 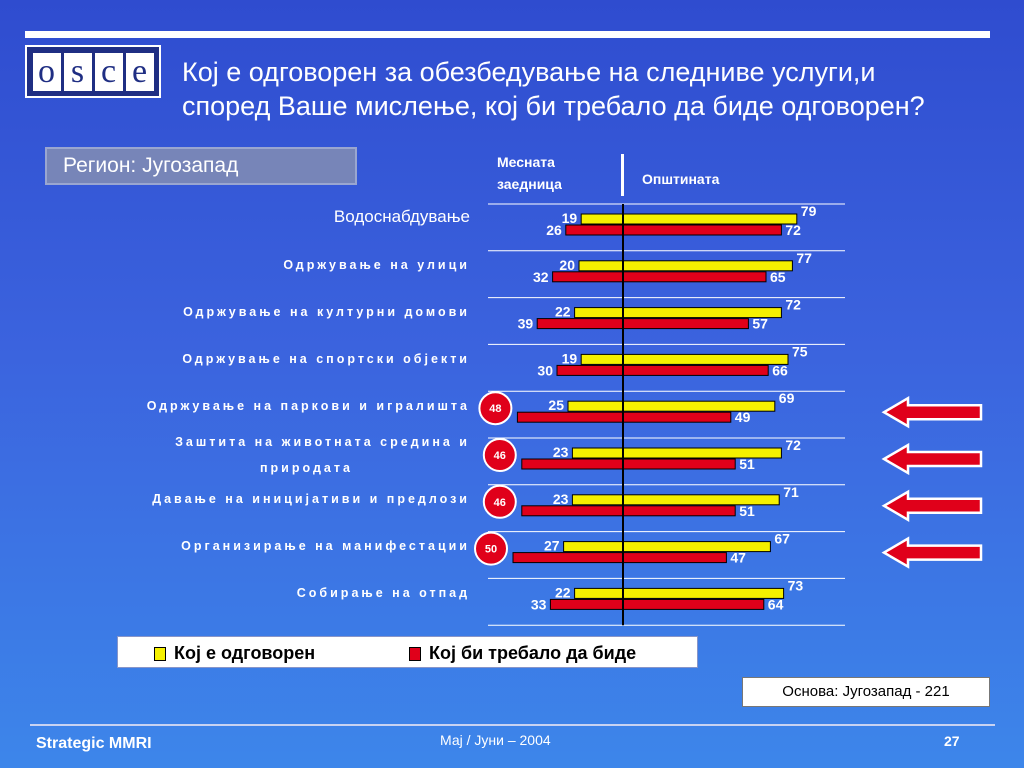 What do you see at coordinates (512, 725) in the screenshot?
I see `bottom-rule` at bounding box center [512, 725].